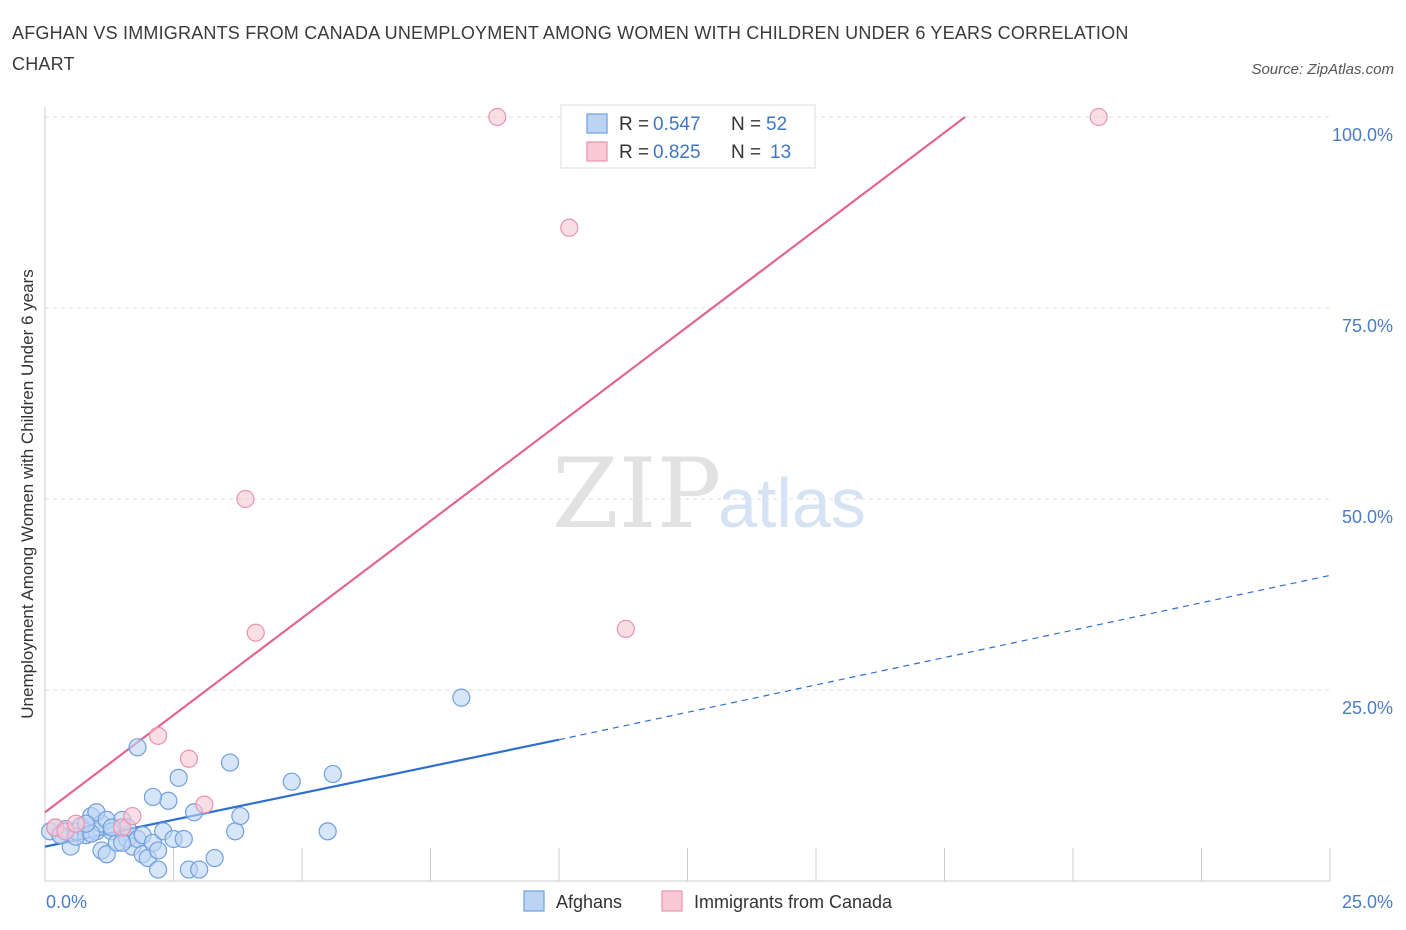 Image resolution: width=1406 pixels, height=930 pixels. Describe the element at coordinates (677, 124) in the screenshot. I see `afghans-r-value: 0.547` at that location.